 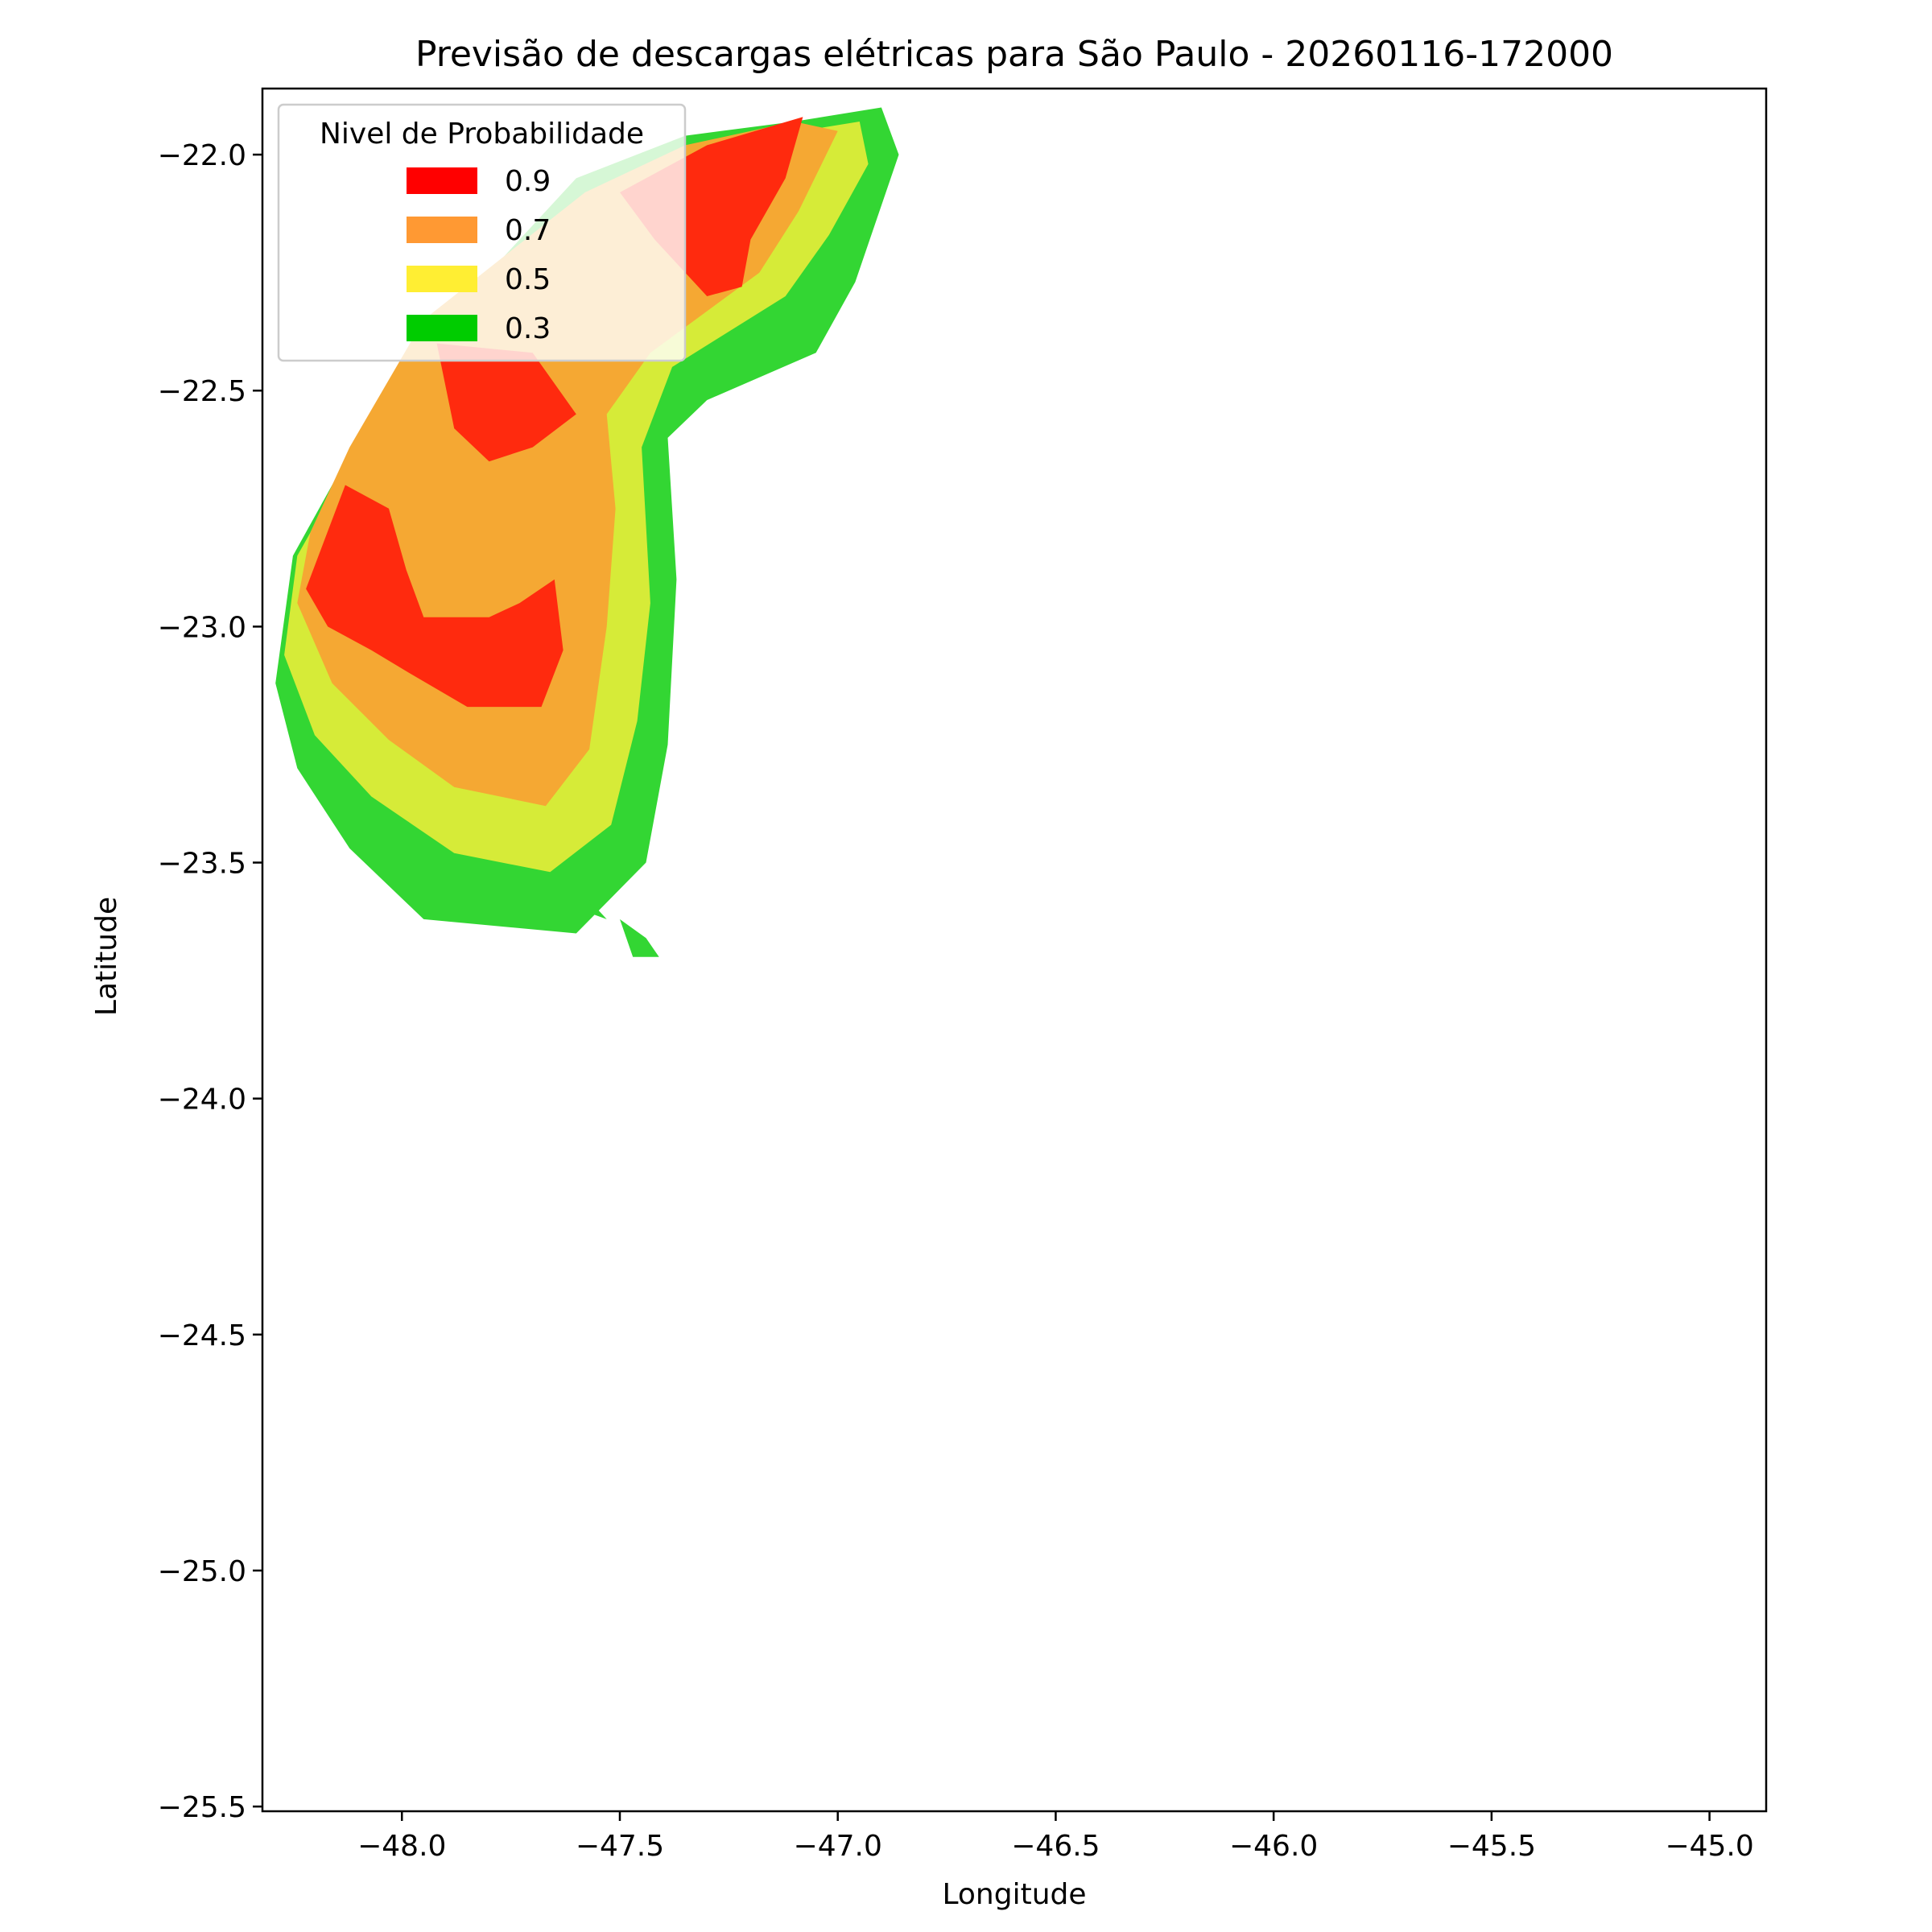 I want to click on x-tick-label: −45.0, so click(x=1709, y=1847).